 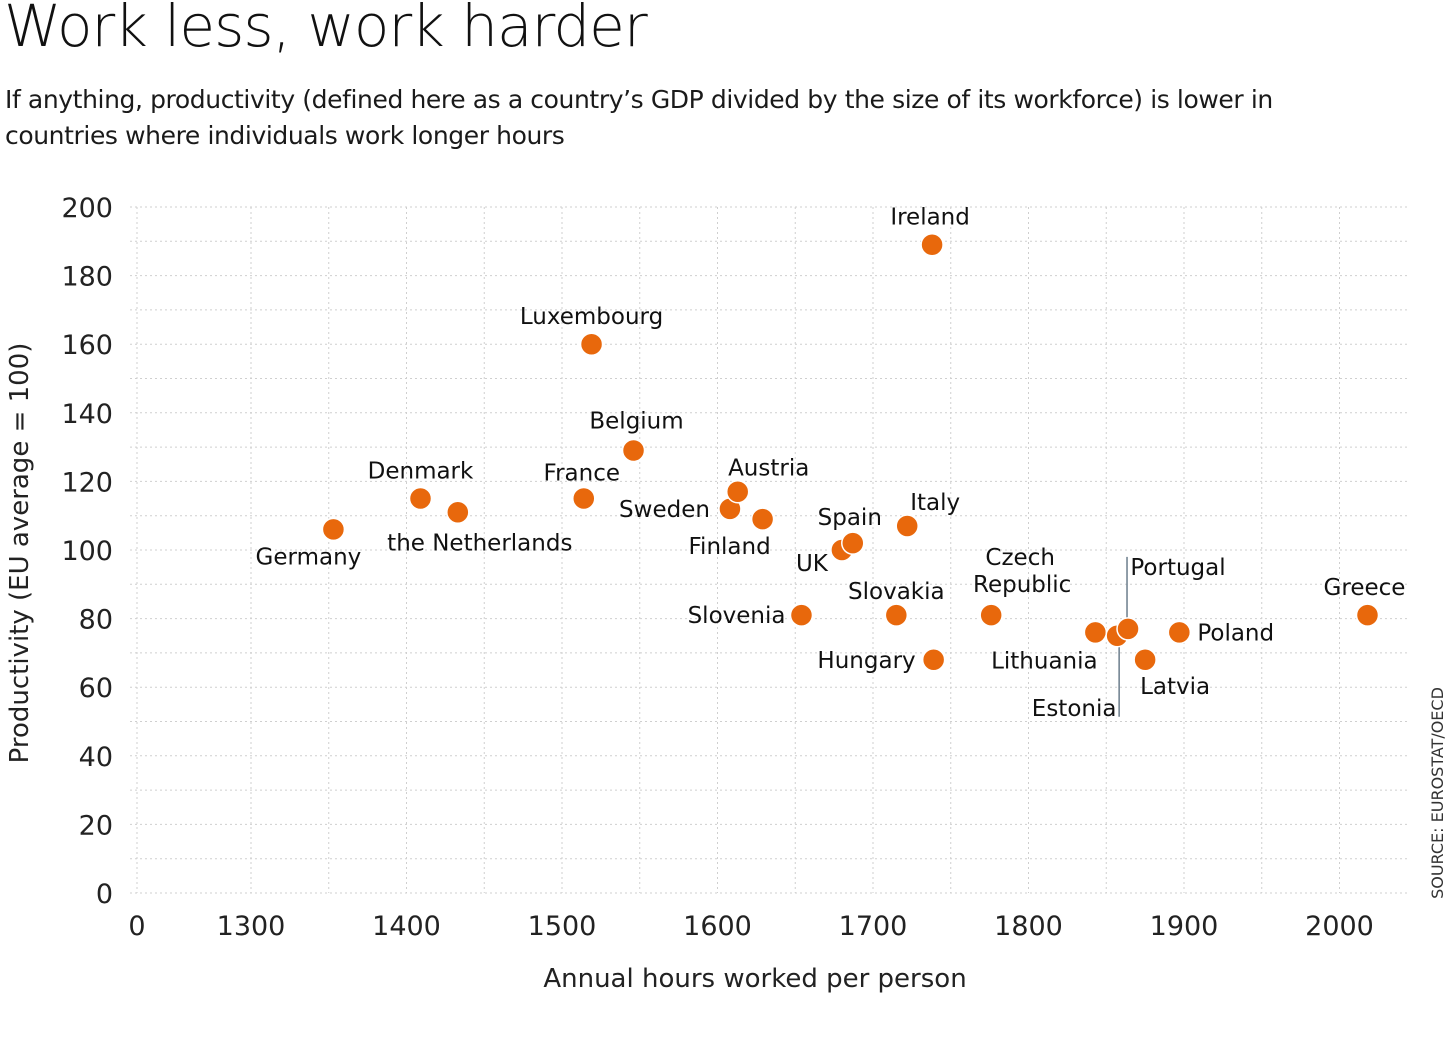 I want to click on y-tick-label: 0, so click(x=104, y=894).